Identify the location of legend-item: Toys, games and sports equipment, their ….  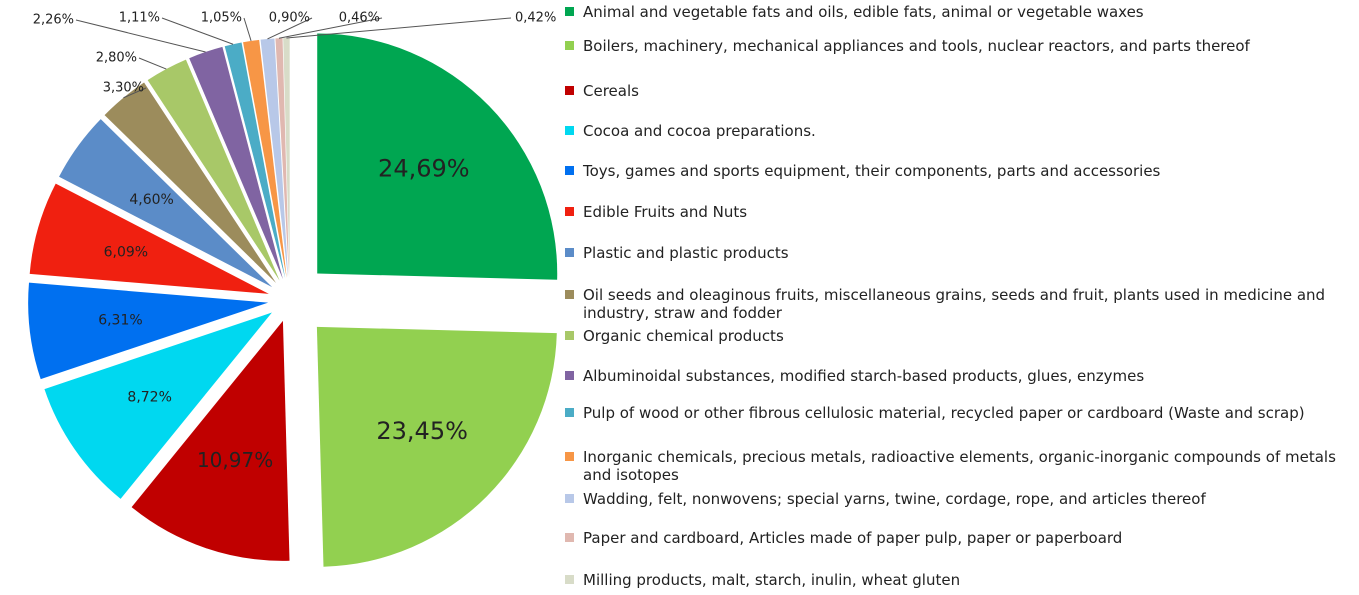
(960, 171).